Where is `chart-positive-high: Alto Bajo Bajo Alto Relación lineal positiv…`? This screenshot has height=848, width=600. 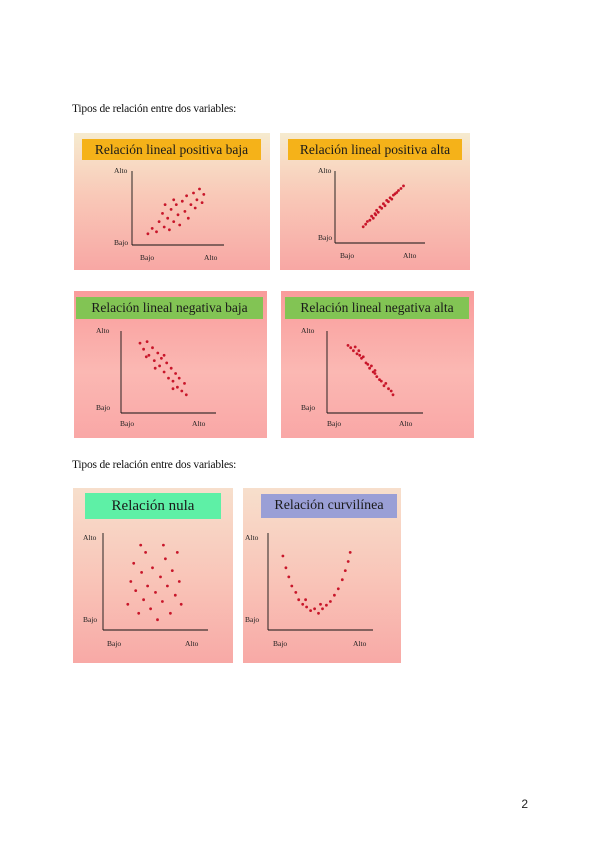 chart-positive-high: Alto Bajo Bajo Alto Relación lineal positiv… is located at coordinates (375, 201).